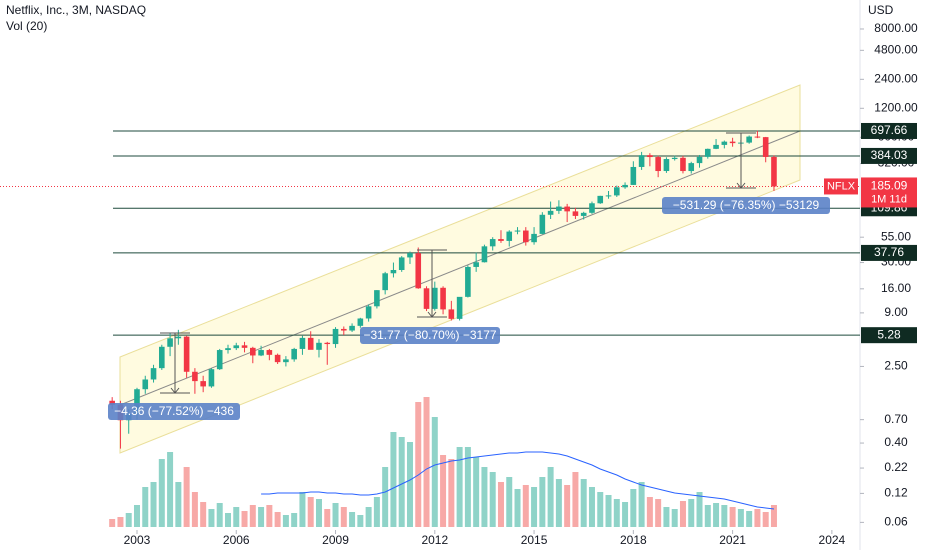 The width and height of the screenshot is (932, 550). What do you see at coordinates (896, 50) in the screenshot?
I see `y-tick-label: 4800.00` at bounding box center [896, 50].